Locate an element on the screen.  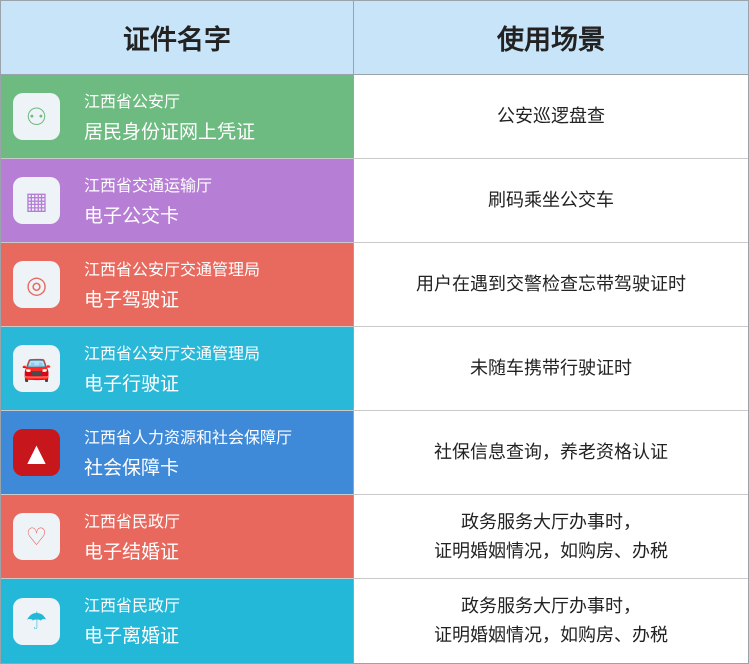
steering-wheel-icon: ◎ is located at coordinates (36, 284).